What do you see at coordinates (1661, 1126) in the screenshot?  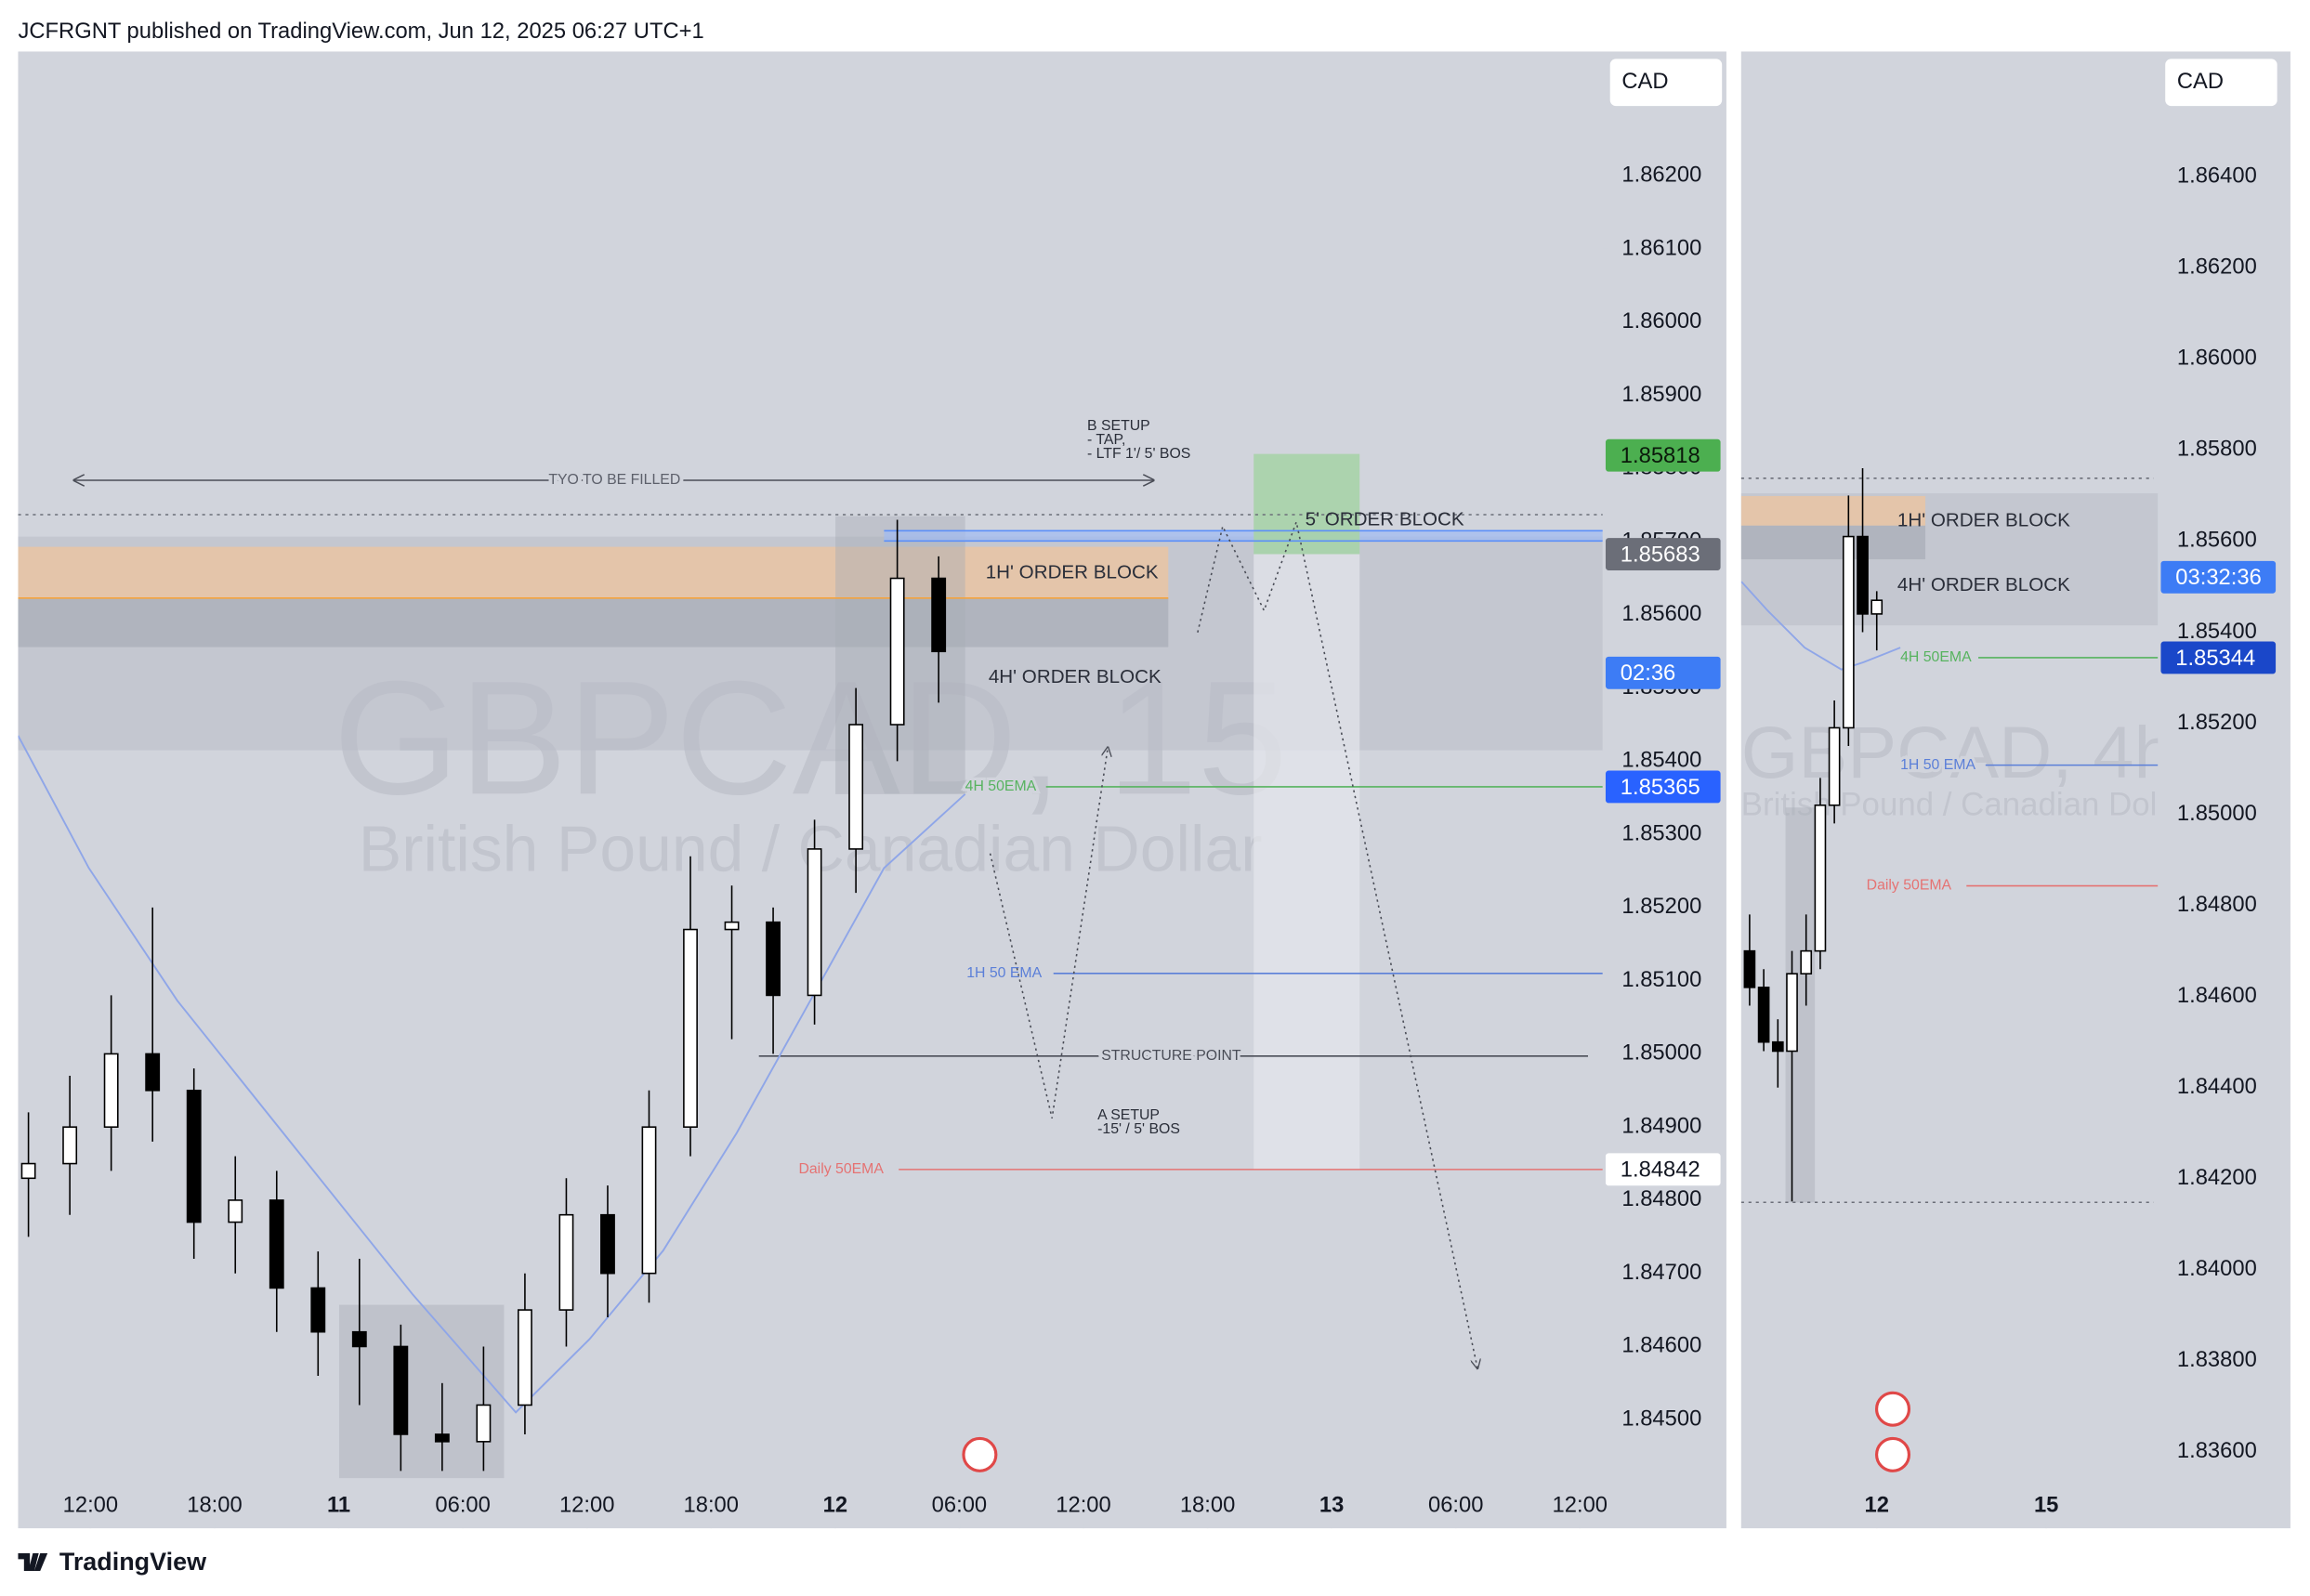 I see `y-tick-label: 1.84900` at bounding box center [1661, 1126].